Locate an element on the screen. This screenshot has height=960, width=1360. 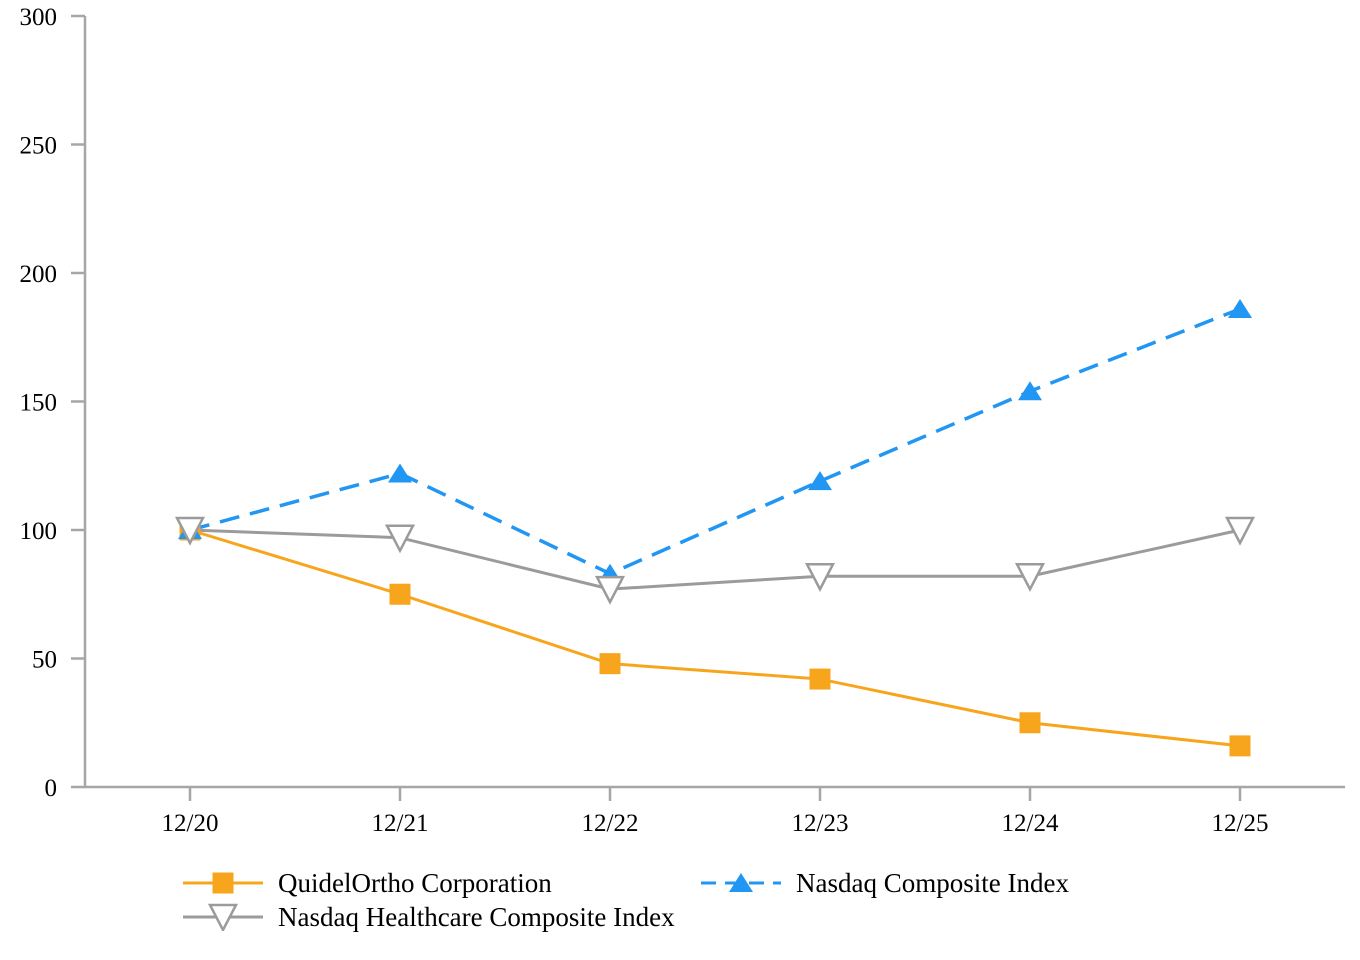
y-axis-tick-label: 150 is located at coordinates (39, 403).